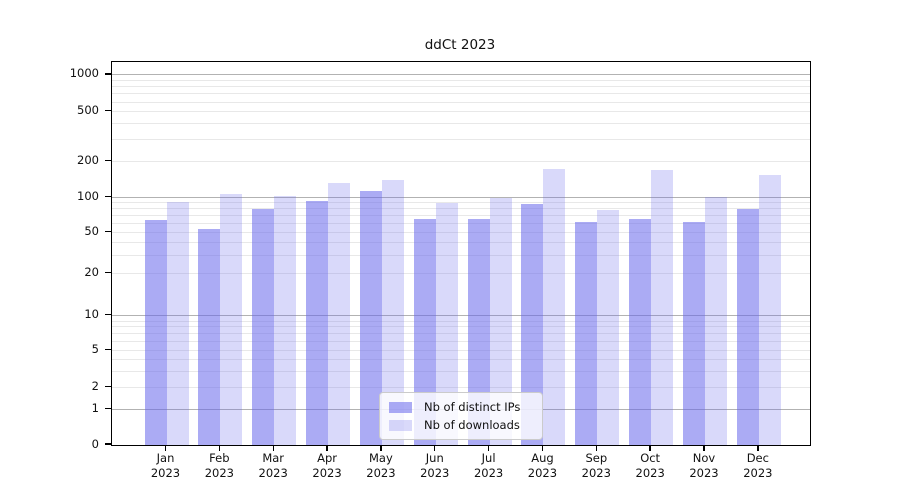 The width and height of the screenshot is (900, 500). Describe the element at coordinates (400, 407) in the screenshot. I see `legend-swatch-distinct-ips-icon` at that location.